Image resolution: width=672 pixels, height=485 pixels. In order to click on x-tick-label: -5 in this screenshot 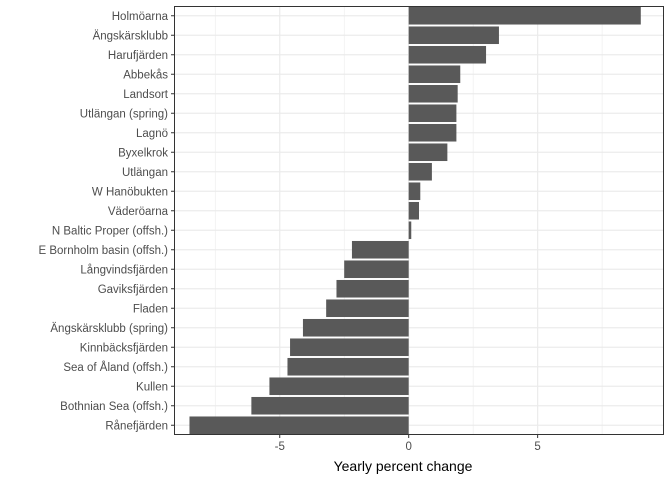, I will do `click(280, 447)`.